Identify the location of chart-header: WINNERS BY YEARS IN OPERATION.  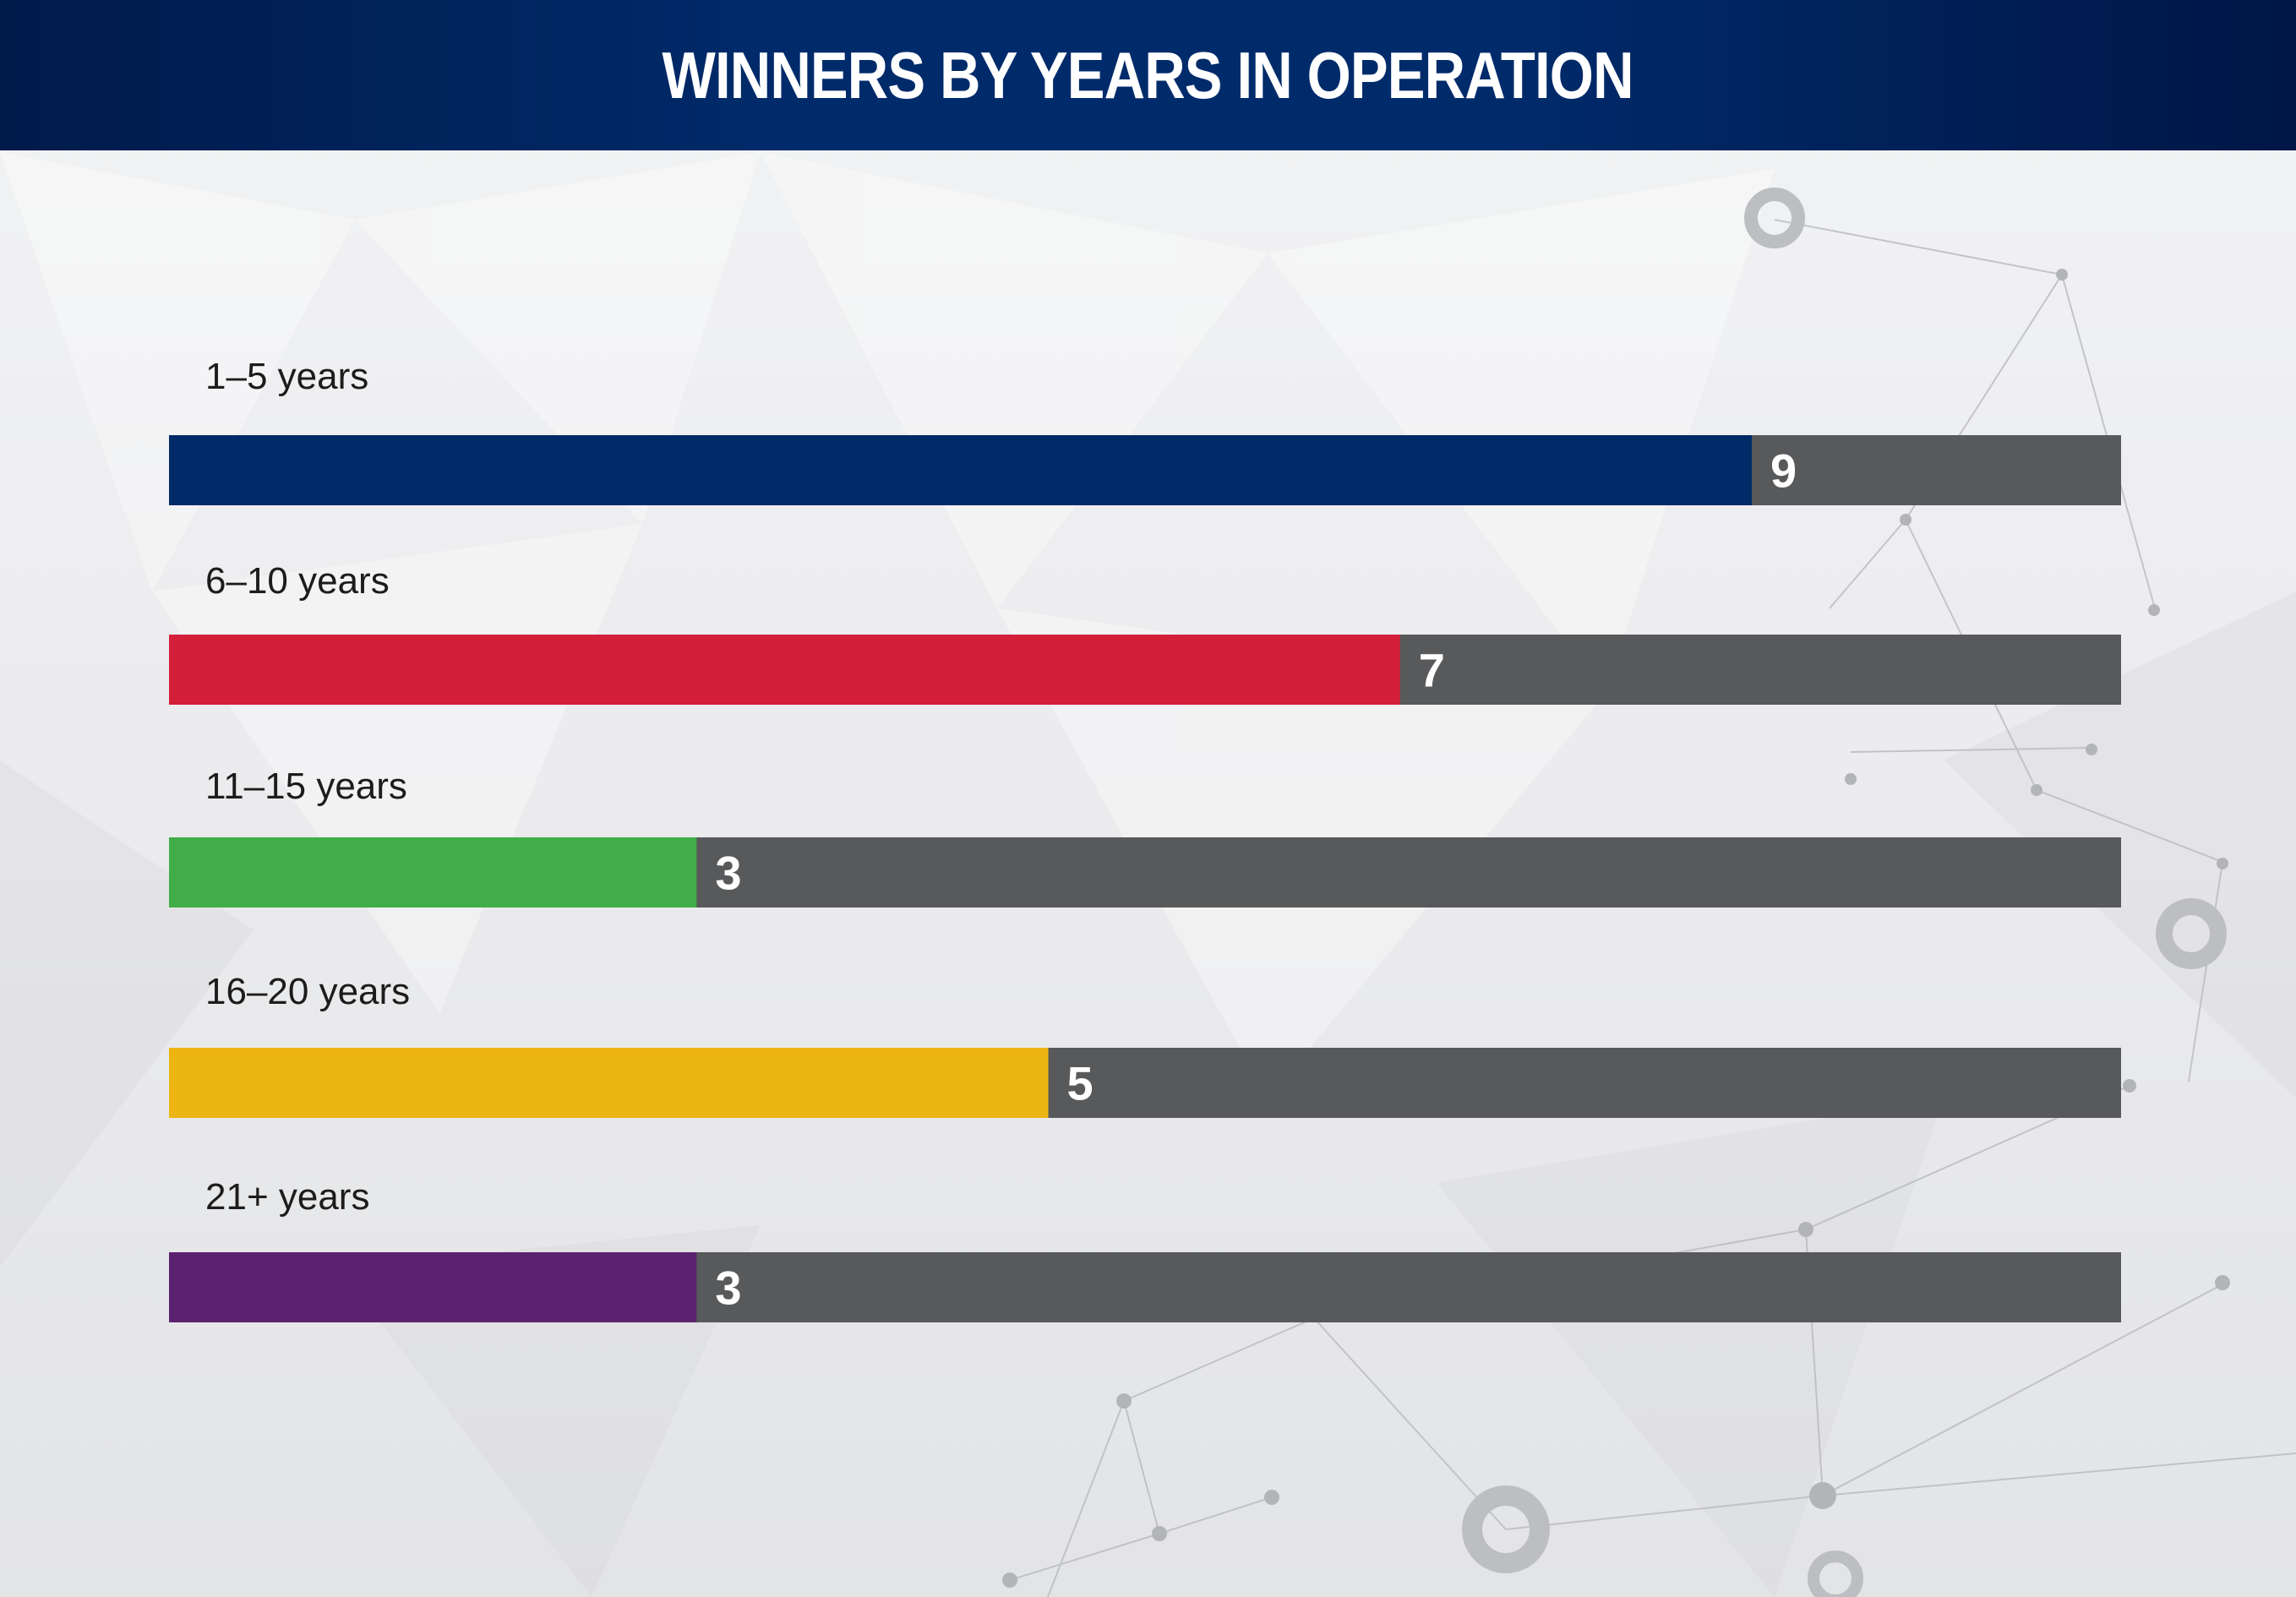
(1148, 75).